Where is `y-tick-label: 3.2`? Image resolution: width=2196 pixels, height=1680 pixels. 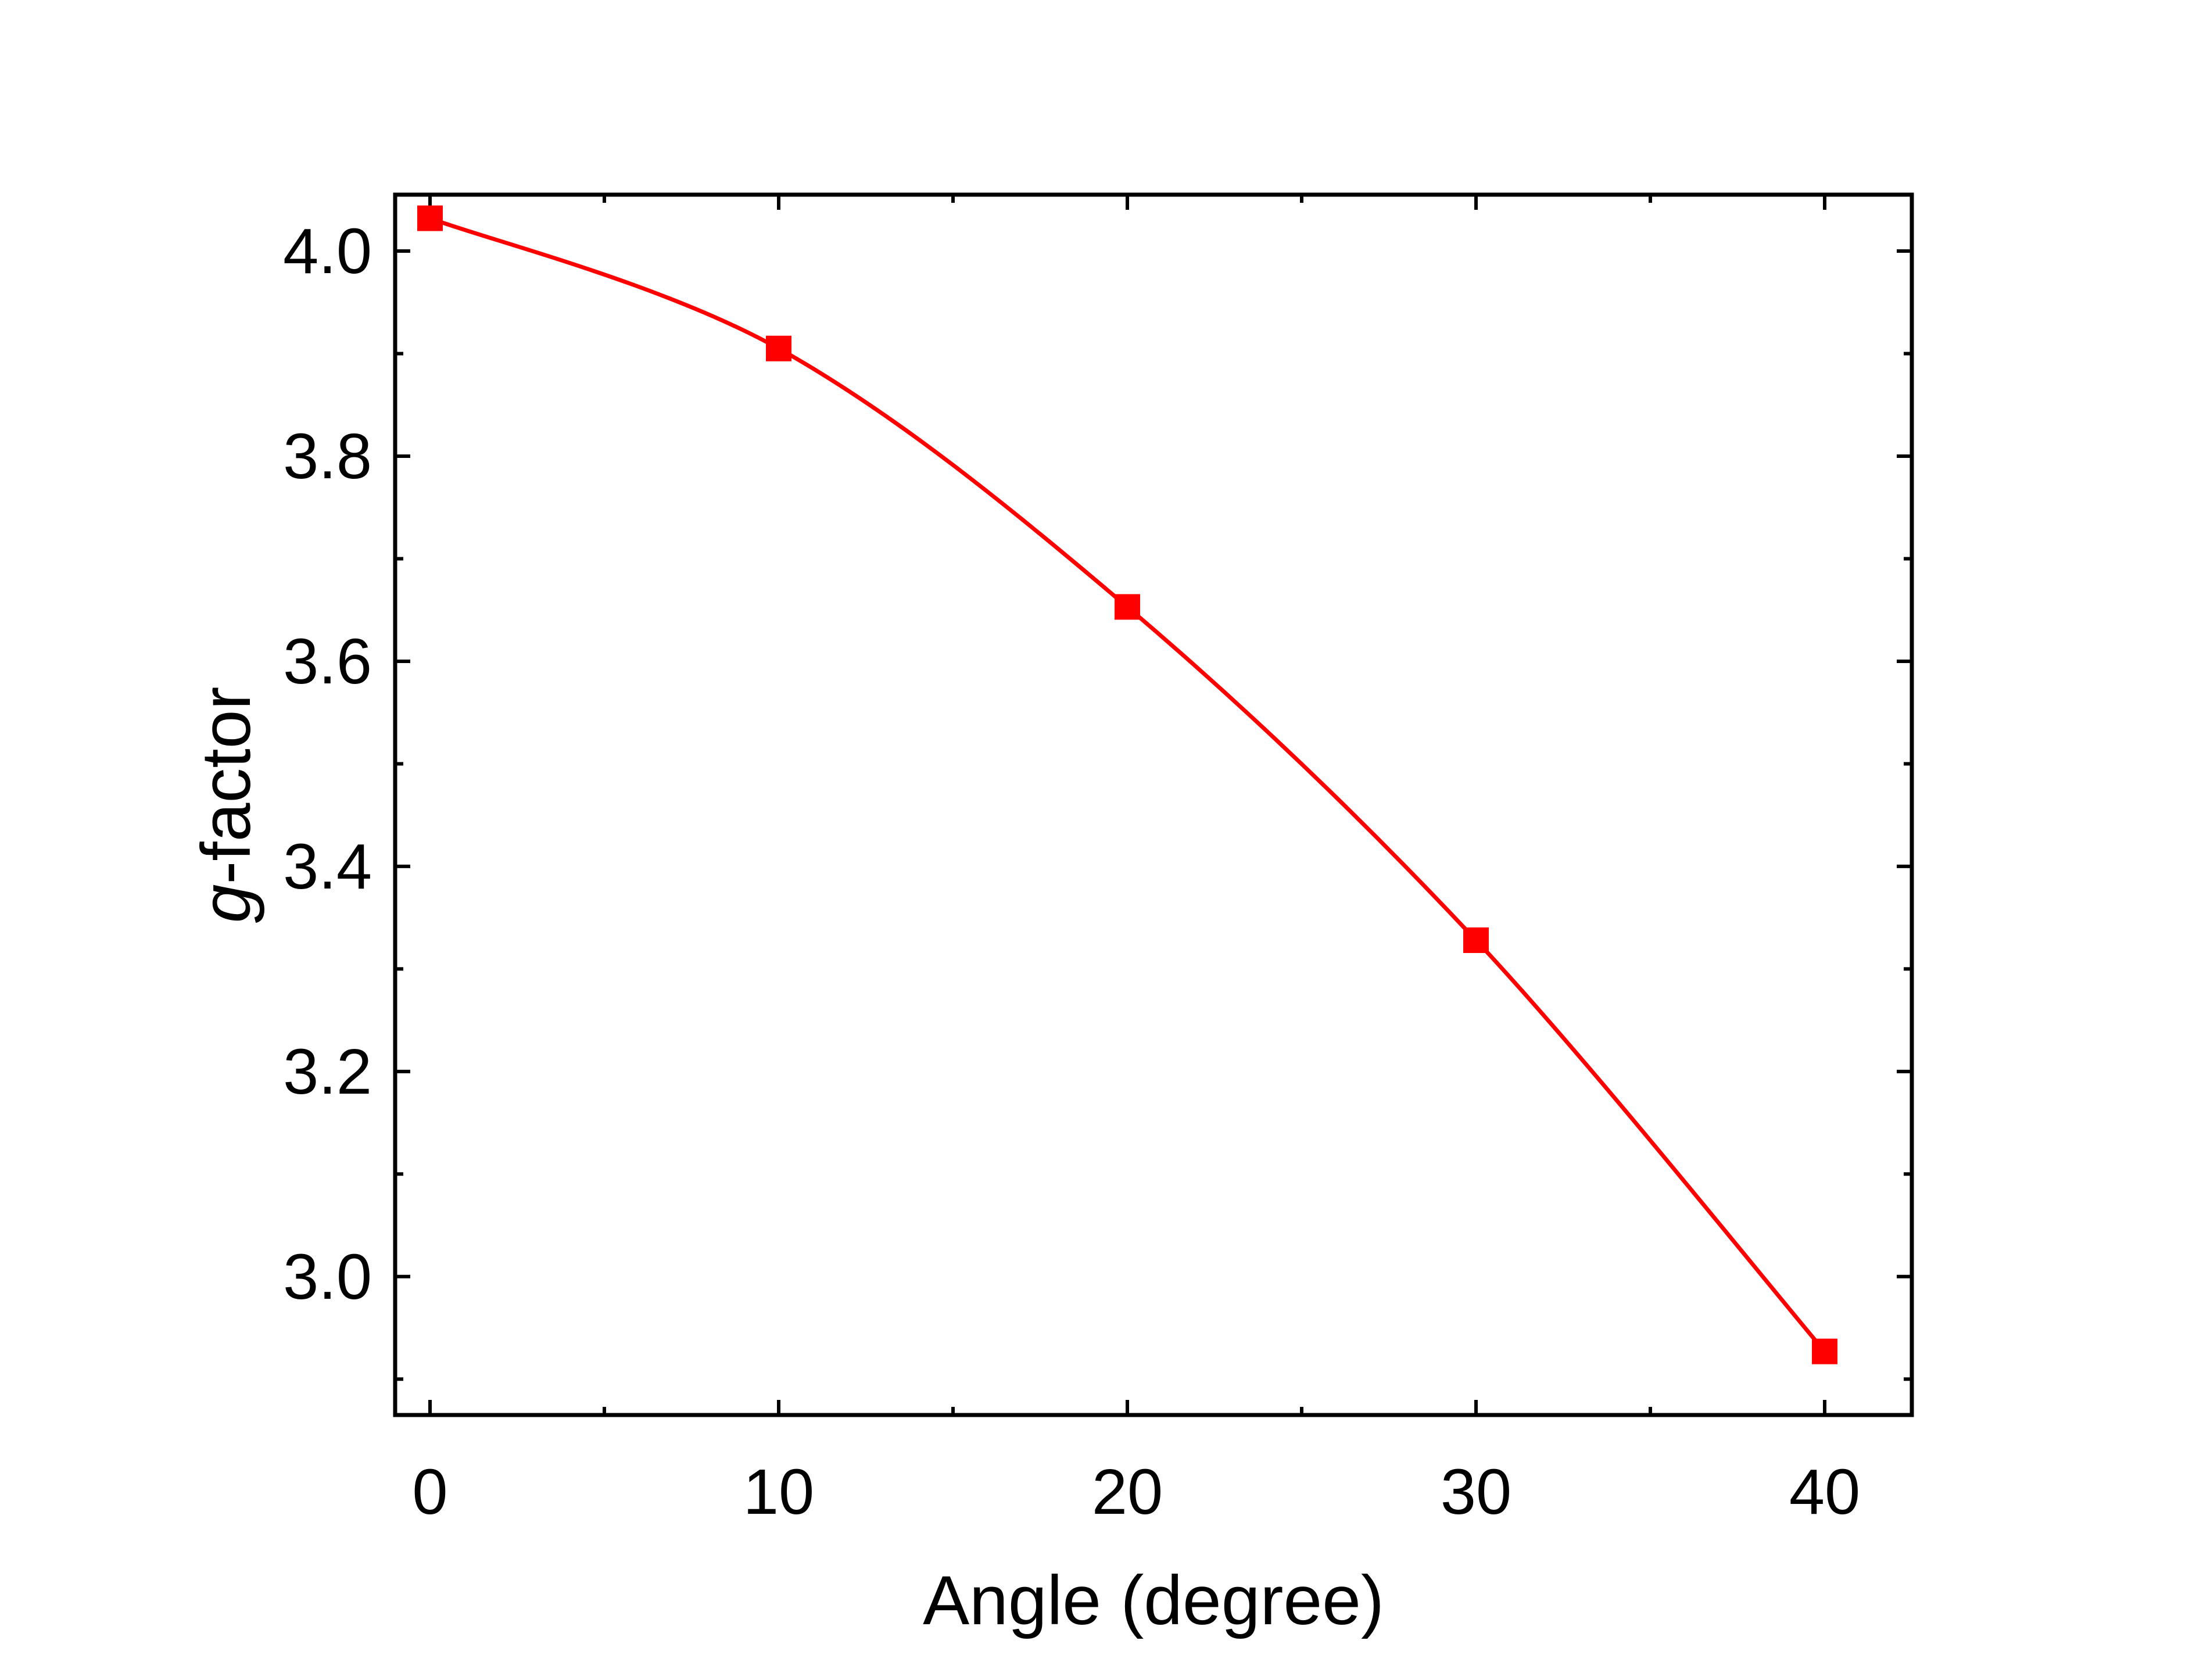 y-tick-label: 3.2 is located at coordinates (327, 1072).